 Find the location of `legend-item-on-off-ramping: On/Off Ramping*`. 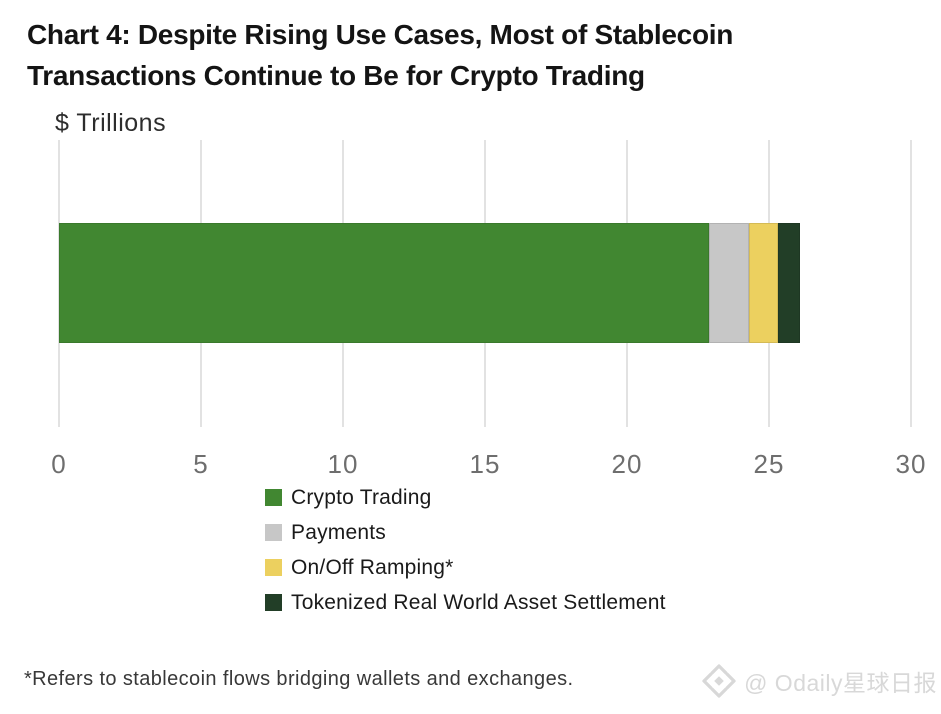

legend-item-on-off-ramping: On/Off Ramping* is located at coordinates (465, 567).